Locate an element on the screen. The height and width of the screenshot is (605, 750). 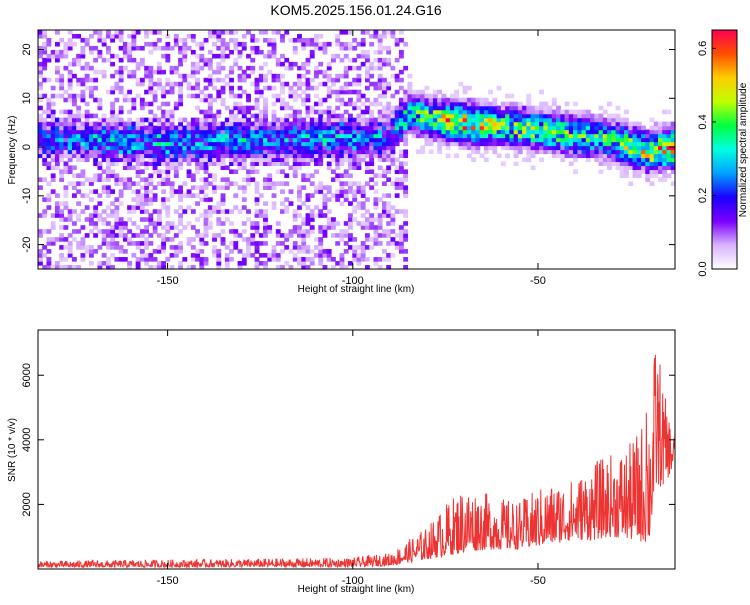
colorbar-tick-label: 0.6 is located at coordinates (703, 48).